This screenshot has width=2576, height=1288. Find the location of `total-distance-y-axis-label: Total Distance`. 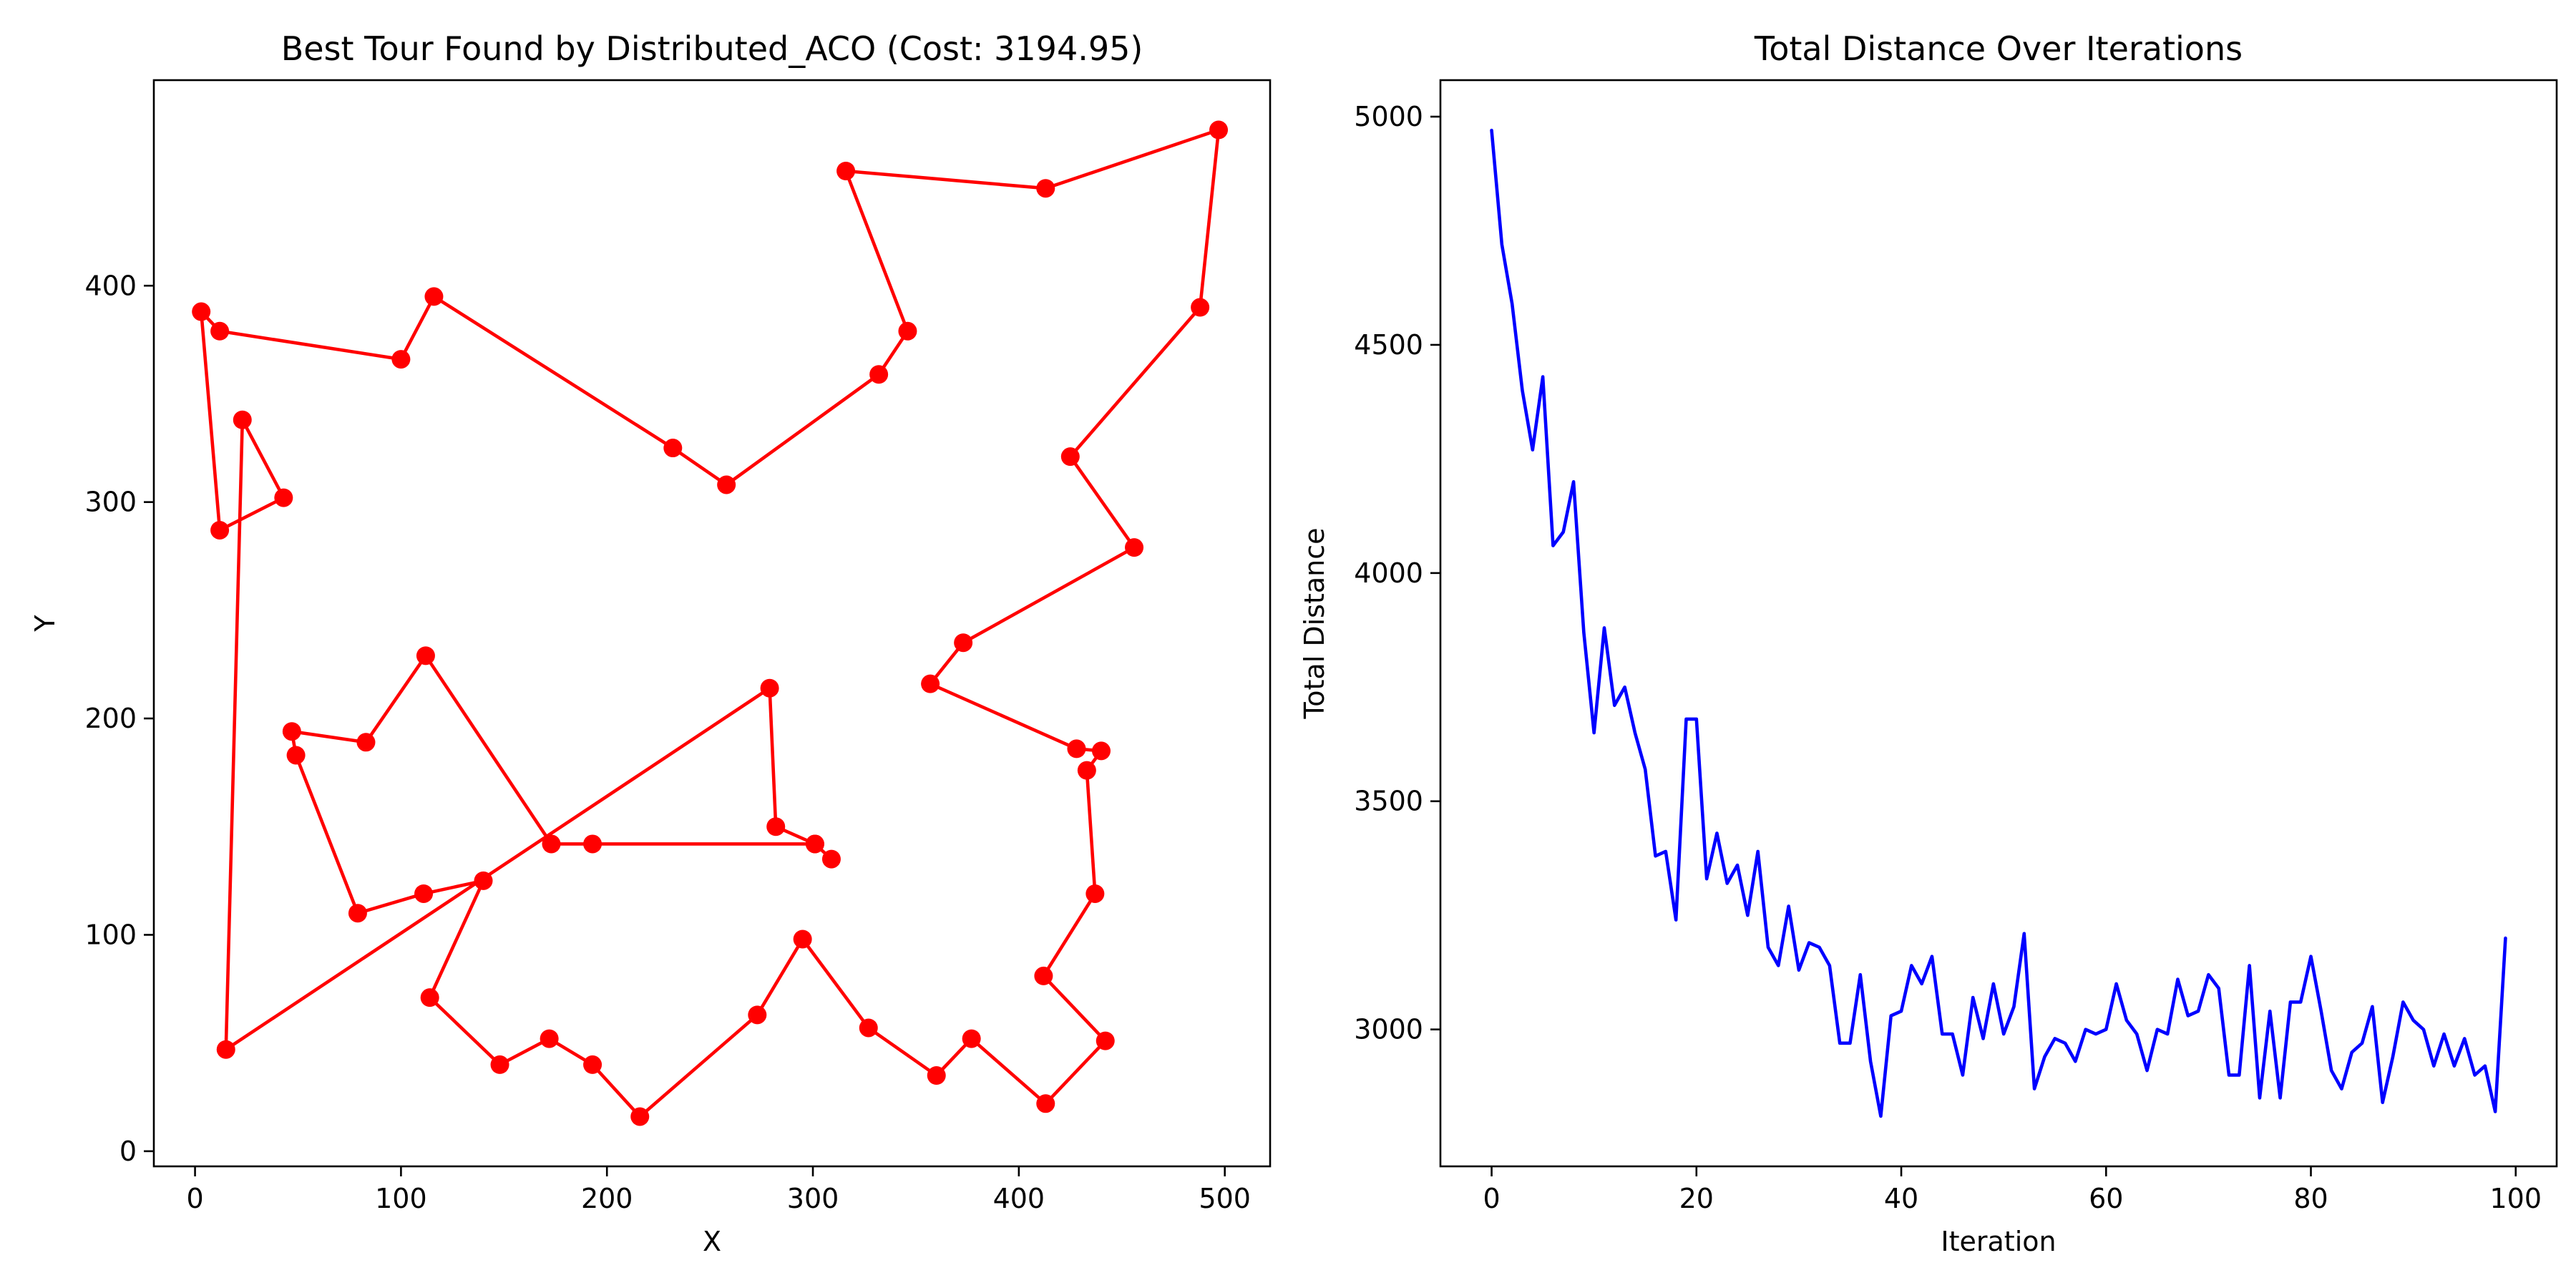

total-distance-y-axis-label: Total Distance is located at coordinates (1314, 624).